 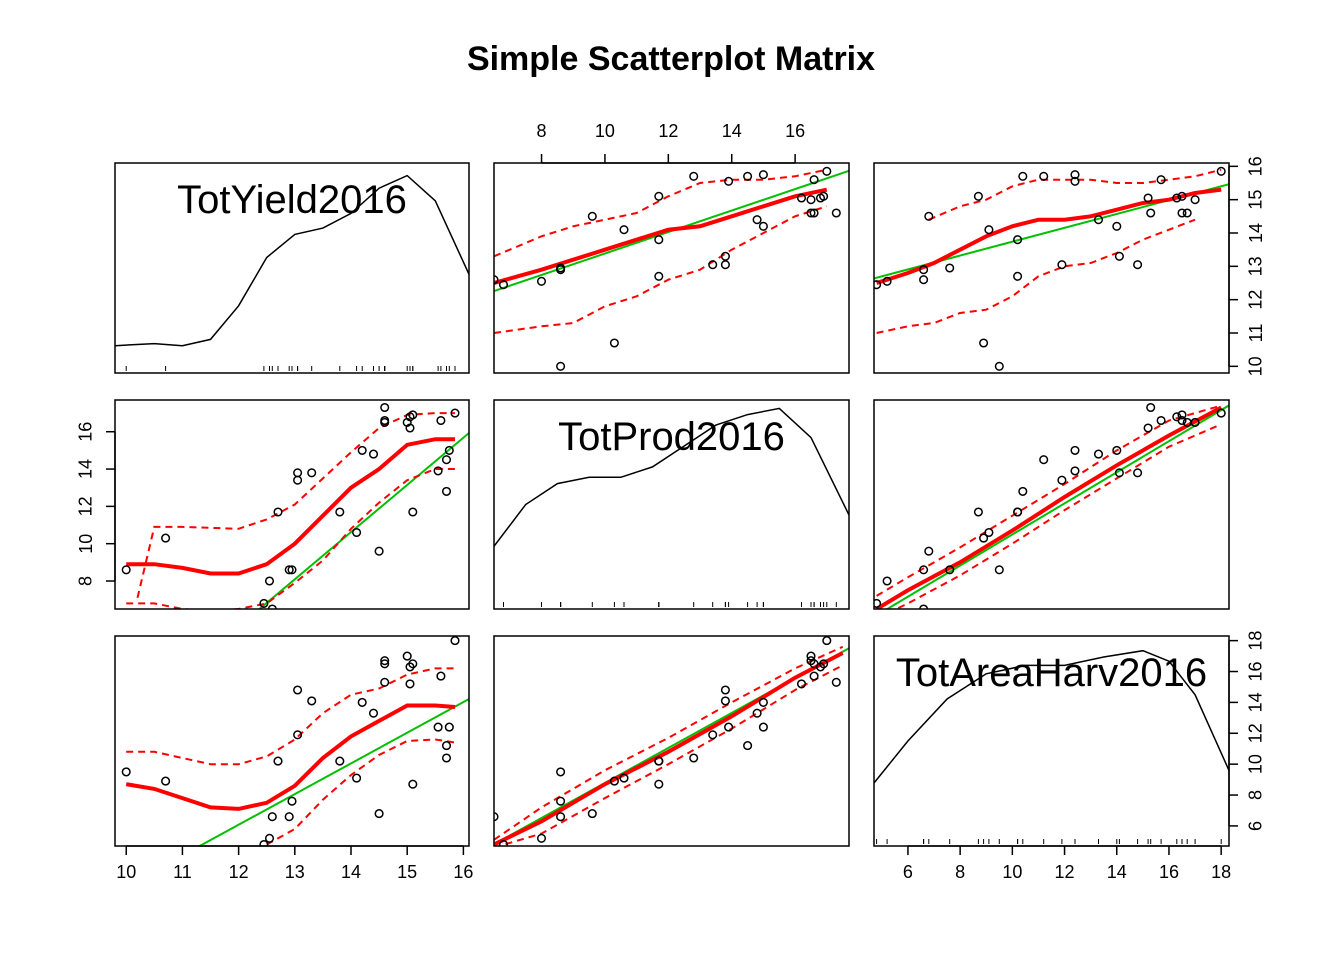 I want to click on y-tick-label: 18, so click(x=1256, y=641).